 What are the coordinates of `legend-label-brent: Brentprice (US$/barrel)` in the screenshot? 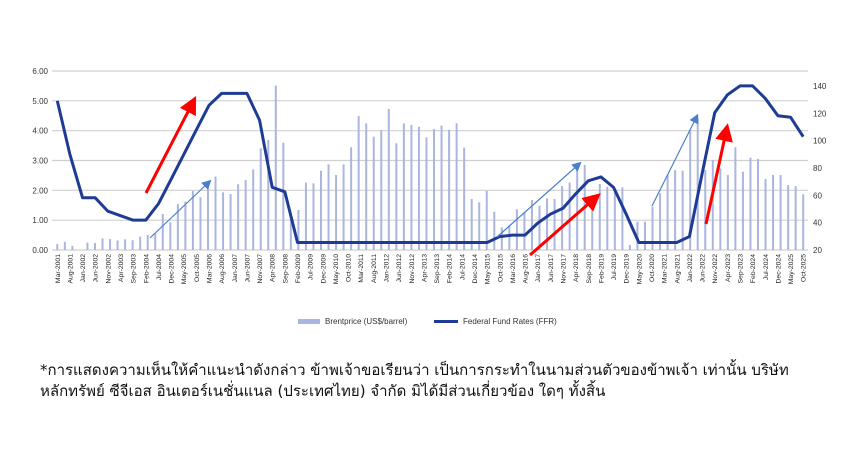 It's located at (366, 321).